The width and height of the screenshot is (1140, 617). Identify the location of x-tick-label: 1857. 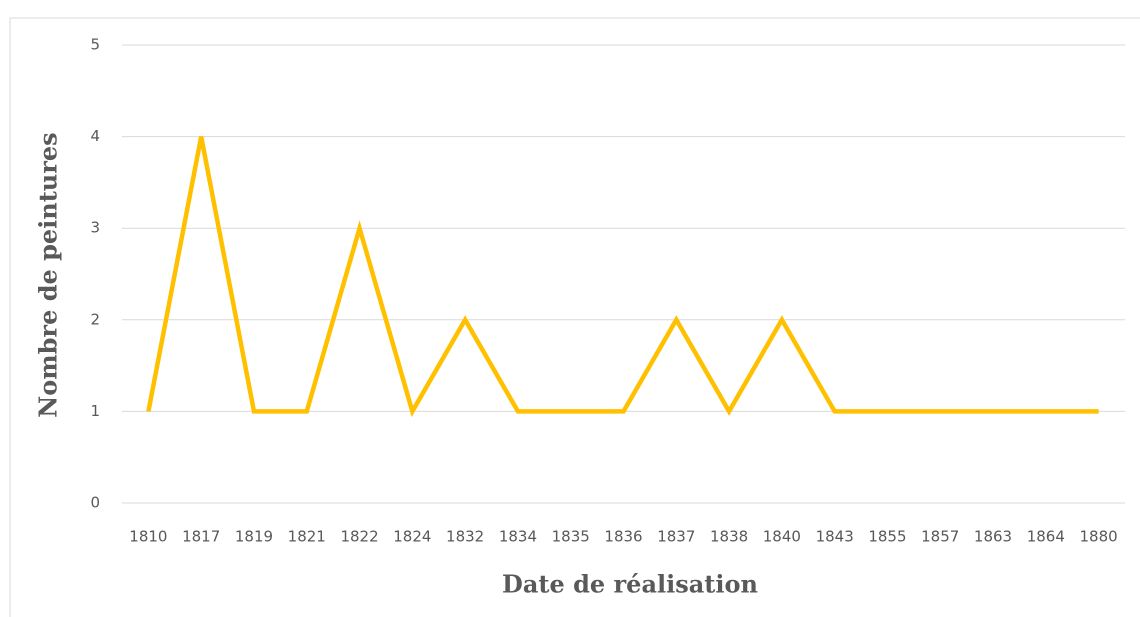
(940, 537).